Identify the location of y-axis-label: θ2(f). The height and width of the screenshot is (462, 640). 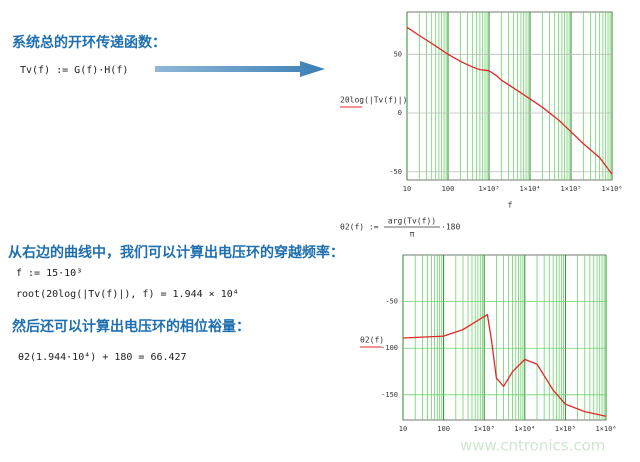
(372, 340).